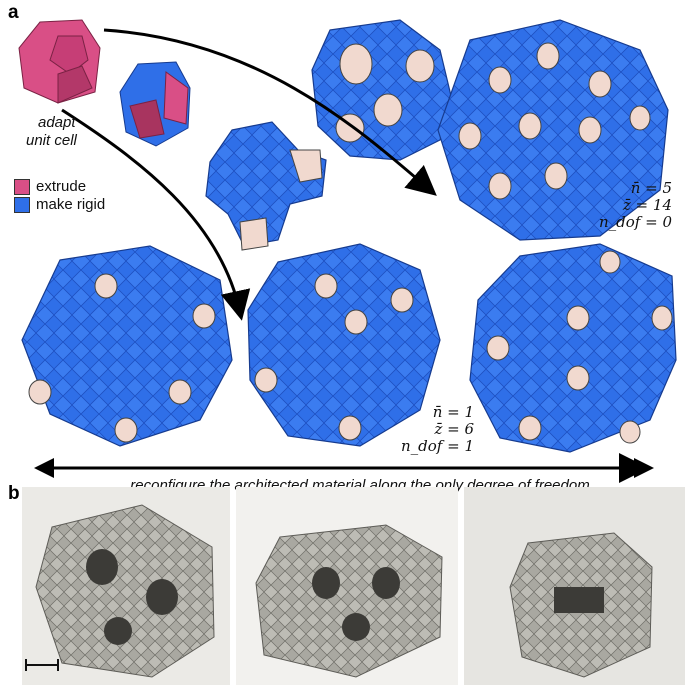  What do you see at coordinates (61, 186) in the screenshot?
I see `legend-label-extrude: extrude` at bounding box center [61, 186].